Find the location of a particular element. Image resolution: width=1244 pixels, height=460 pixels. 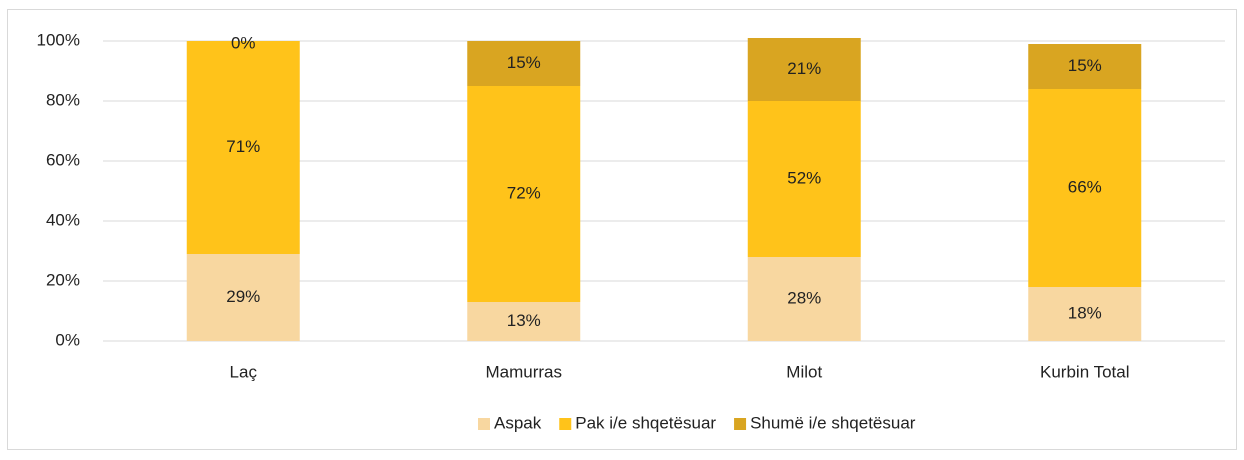

x-tick-label: Mamurras is located at coordinates (523, 371).